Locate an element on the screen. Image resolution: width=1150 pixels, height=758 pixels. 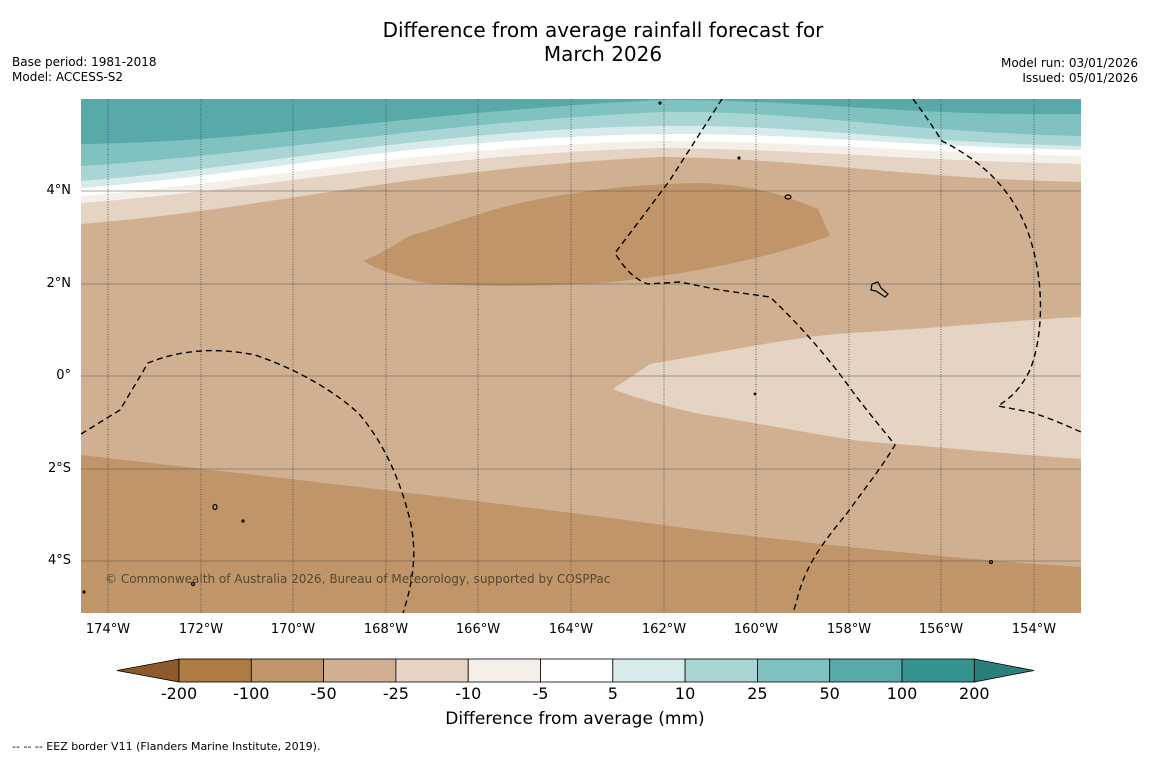
lon-label: 154°W is located at coordinates (1034, 629).